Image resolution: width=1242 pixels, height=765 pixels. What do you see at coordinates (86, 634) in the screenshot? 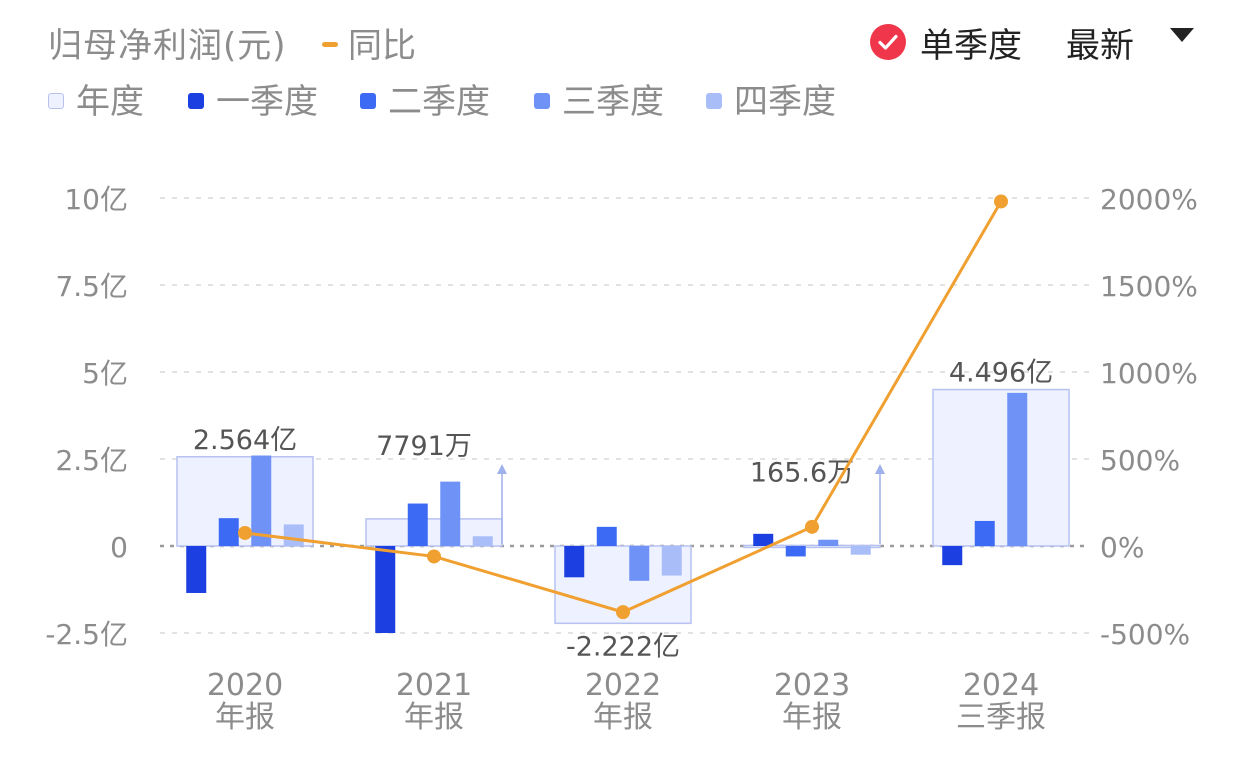
I see `y-left-tick-label: -2.5亿` at bounding box center [86, 634].